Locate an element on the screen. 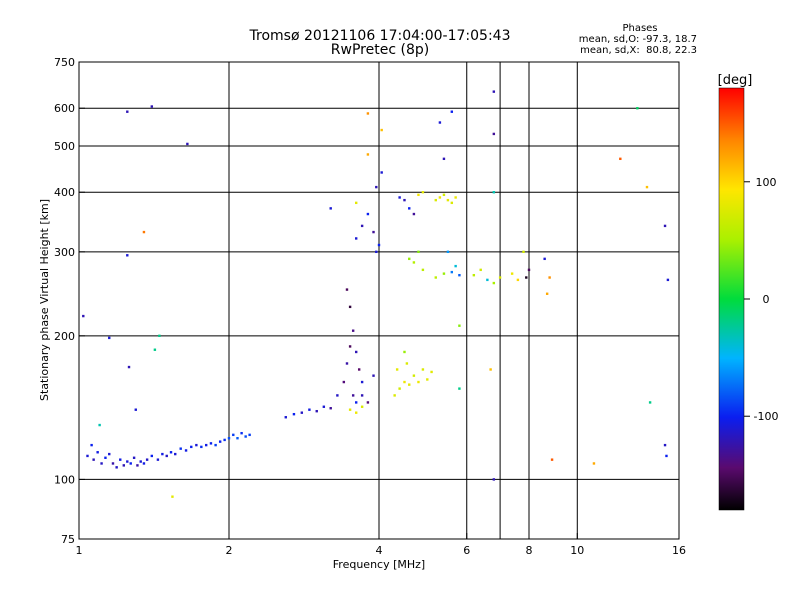 Image resolution: width=800 pixels, height=600 pixels. chart-title: Tromsø 20121106 17:04:00-17:05:43 is located at coordinates (380, 36).